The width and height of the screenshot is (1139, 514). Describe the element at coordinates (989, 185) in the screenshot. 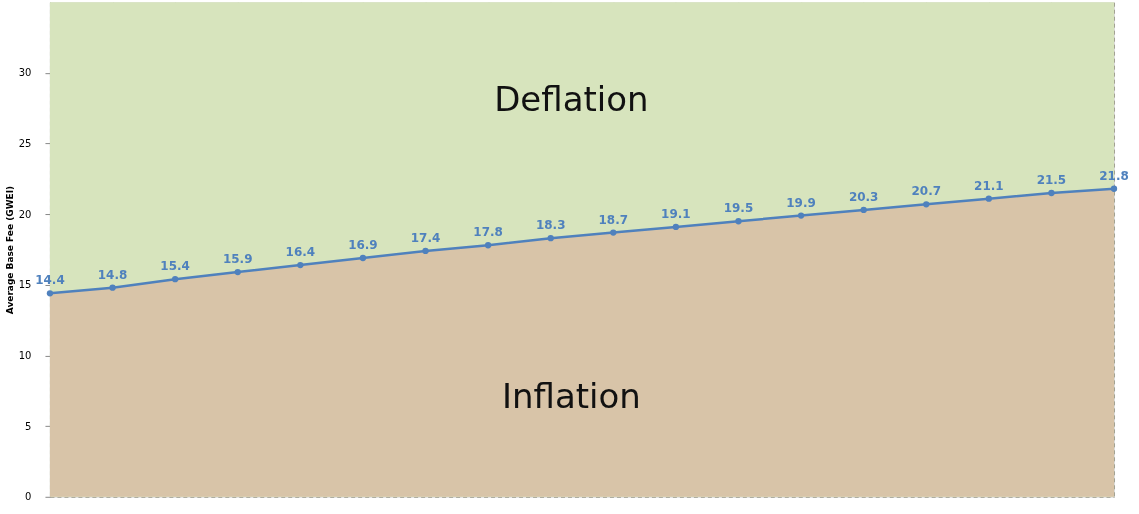

I see `data-label: 21.1` at that location.